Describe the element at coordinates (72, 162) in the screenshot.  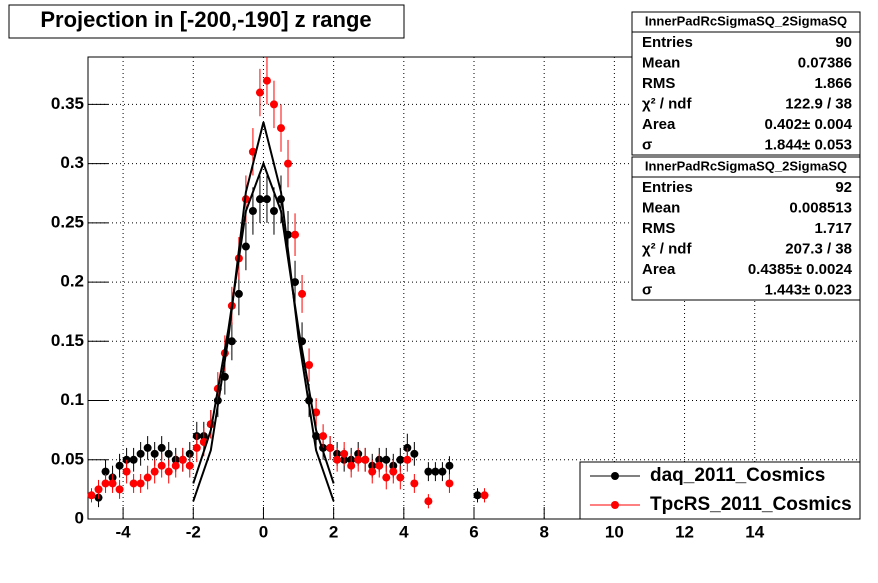
I see `y-tick-label: 0.3` at that location.